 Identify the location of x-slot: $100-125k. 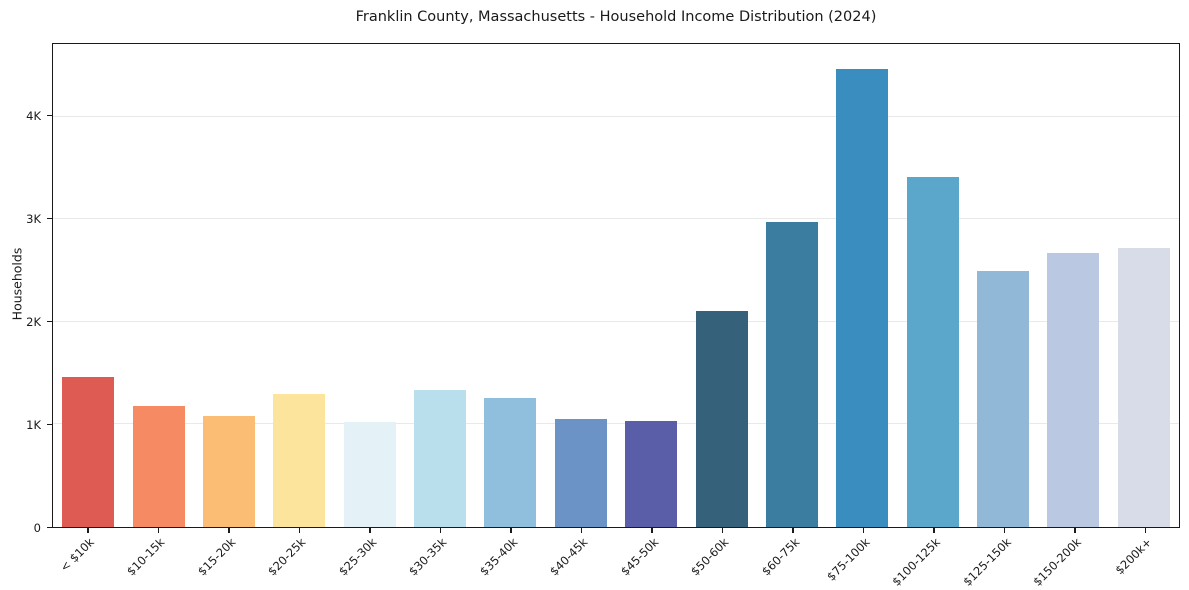
(929, 559).